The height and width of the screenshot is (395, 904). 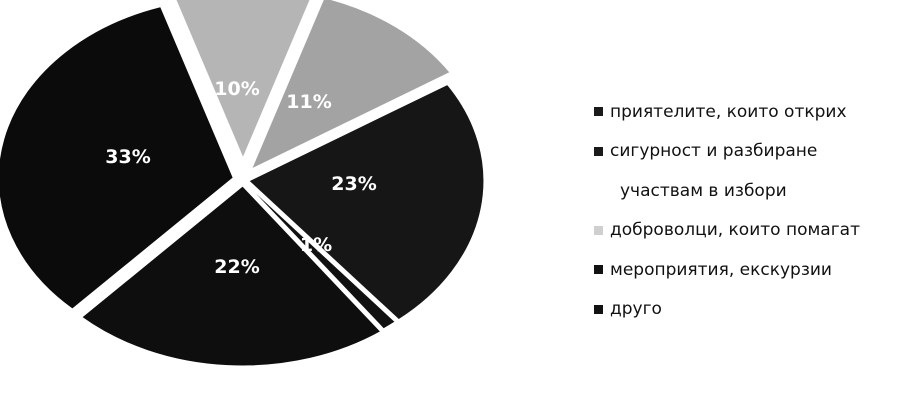 I want to click on slice-data-label: 10%, so click(x=236, y=89).